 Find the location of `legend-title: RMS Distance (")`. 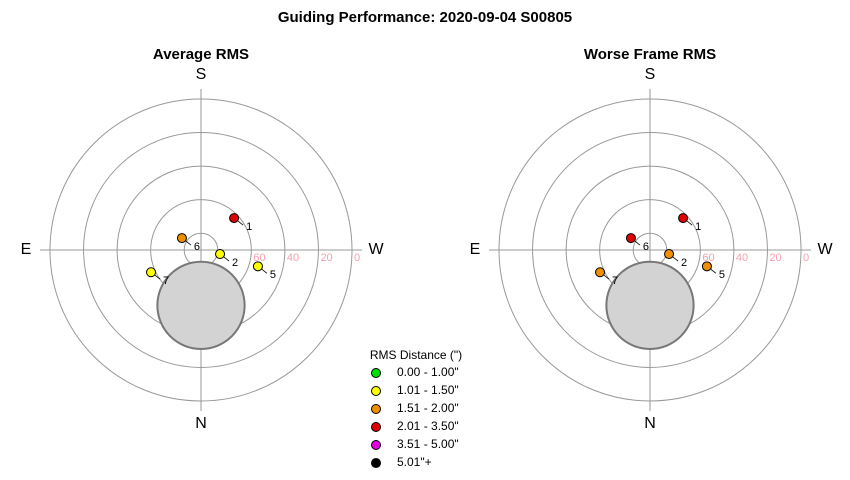

legend-title: RMS Distance (") is located at coordinates (416, 355).